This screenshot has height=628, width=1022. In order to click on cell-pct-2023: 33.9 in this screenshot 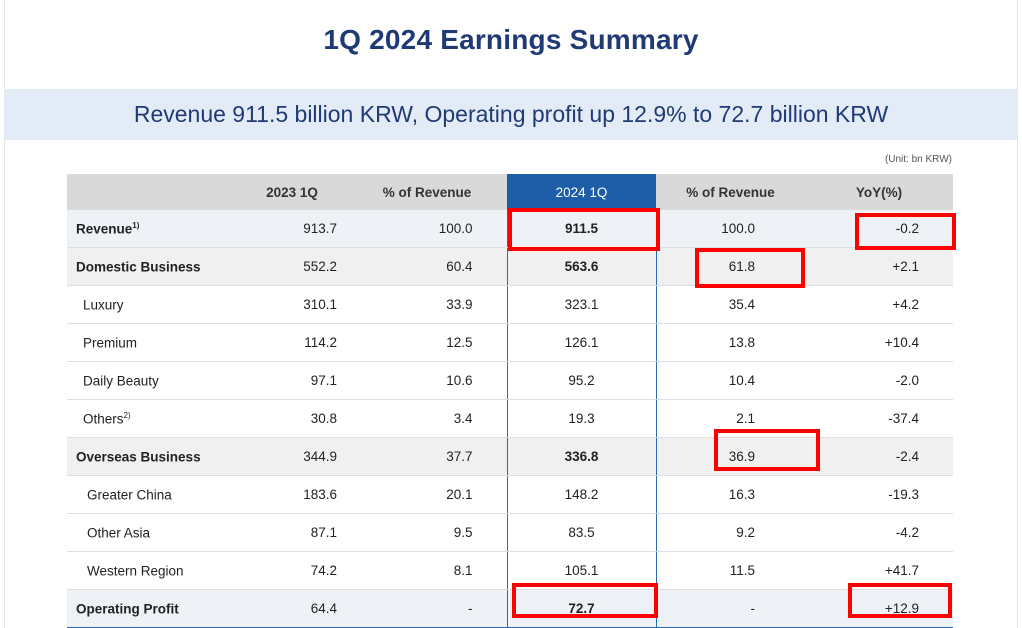, I will do `click(427, 304)`.